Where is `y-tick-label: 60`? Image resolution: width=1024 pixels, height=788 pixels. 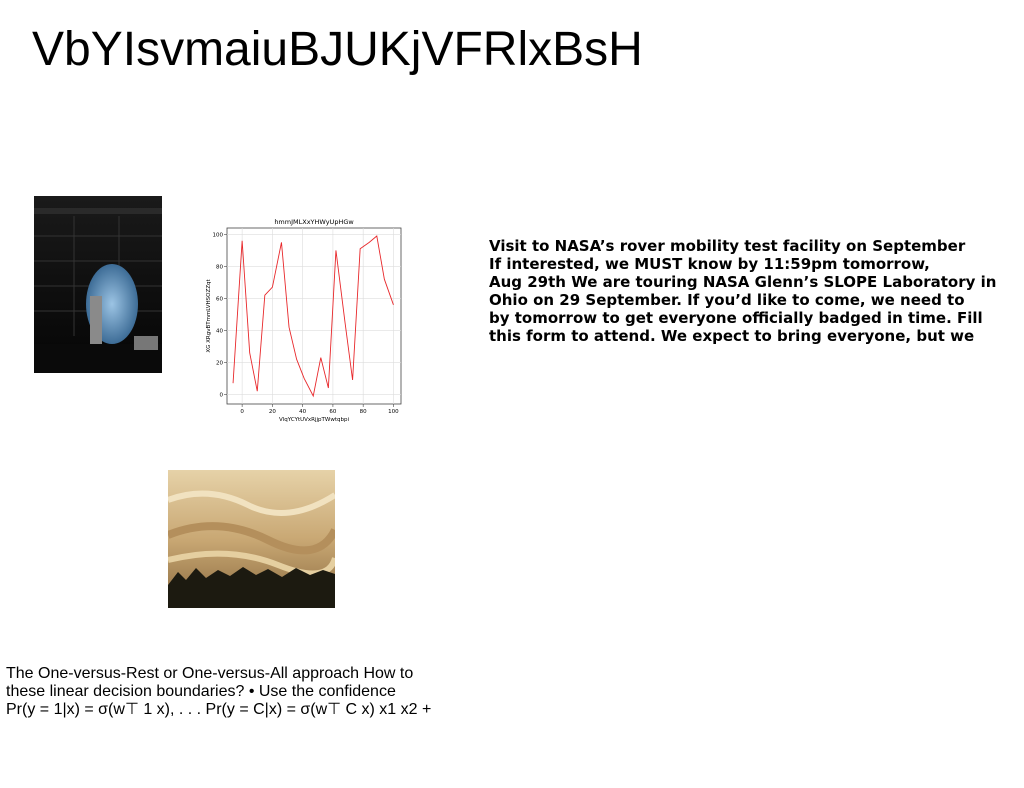
y-tick-label: 60 is located at coordinates (219, 299).